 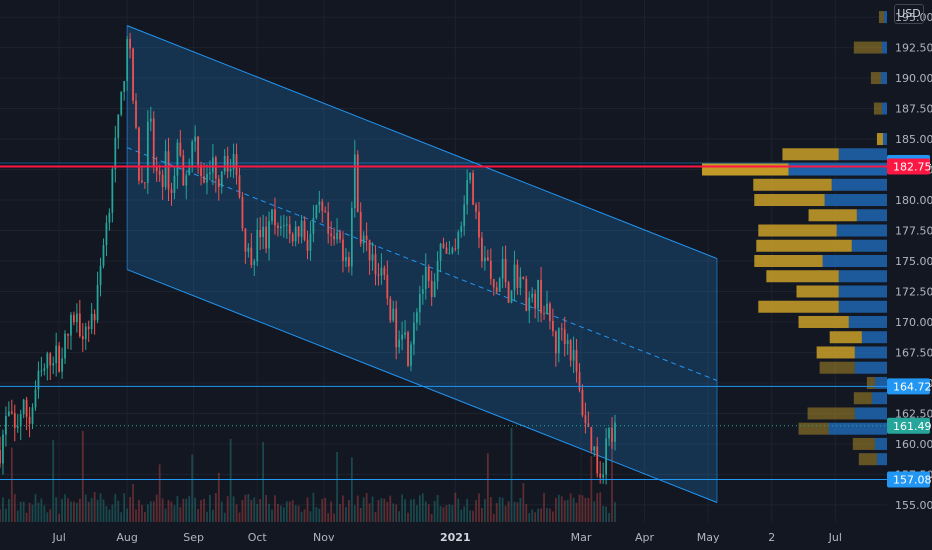 I want to click on red-line-price-tag: 182.75, so click(x=912, y=166).